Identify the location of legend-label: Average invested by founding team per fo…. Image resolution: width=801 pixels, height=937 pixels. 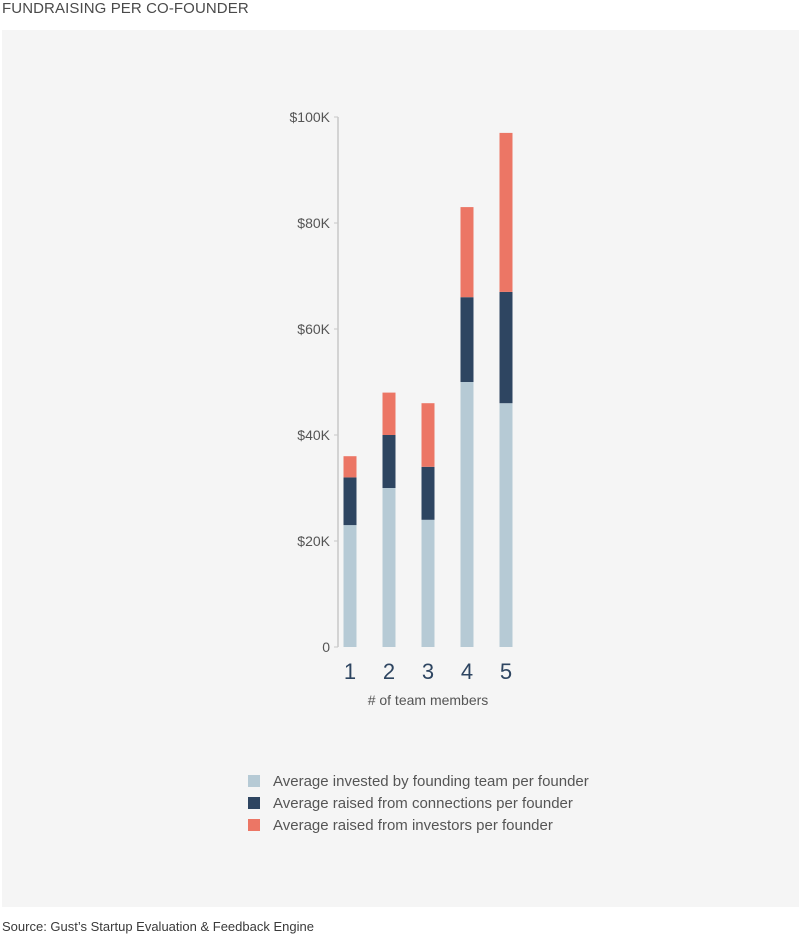
(431, 781).